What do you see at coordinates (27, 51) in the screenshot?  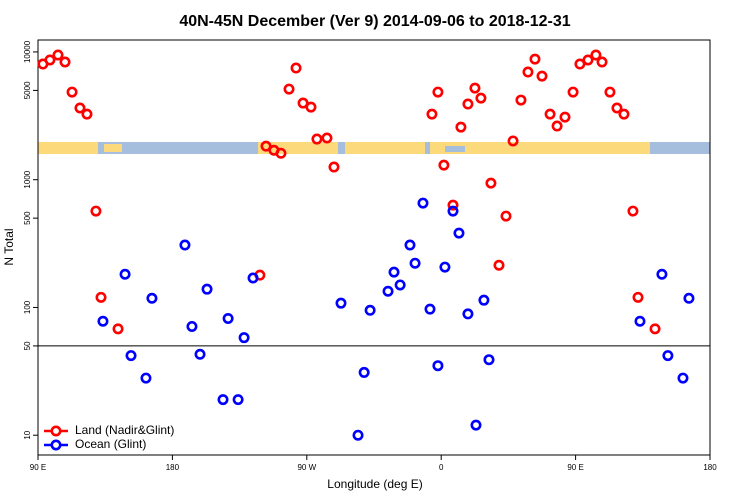 I see `y-tick-label: 10000` at bounding box center [27, 51].